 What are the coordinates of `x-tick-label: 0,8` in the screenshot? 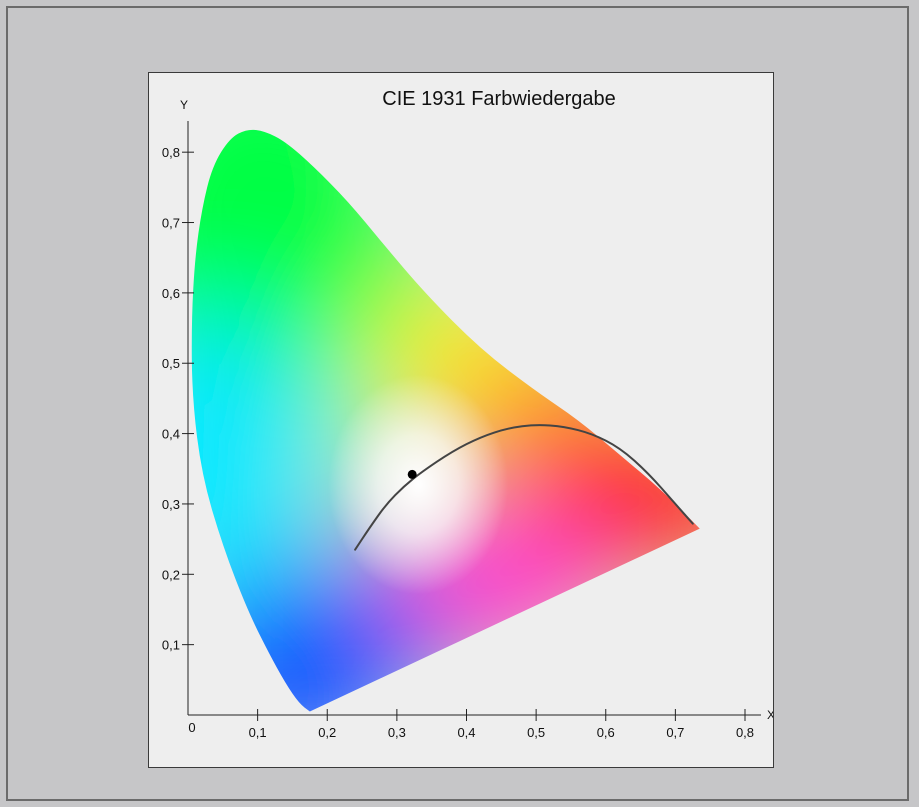 It's located at (745, 732).